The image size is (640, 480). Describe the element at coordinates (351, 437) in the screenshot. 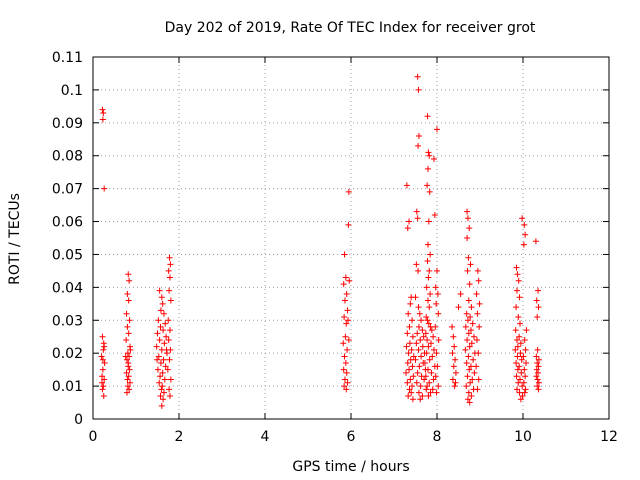

I see `x-tick-label: 6` at that location.